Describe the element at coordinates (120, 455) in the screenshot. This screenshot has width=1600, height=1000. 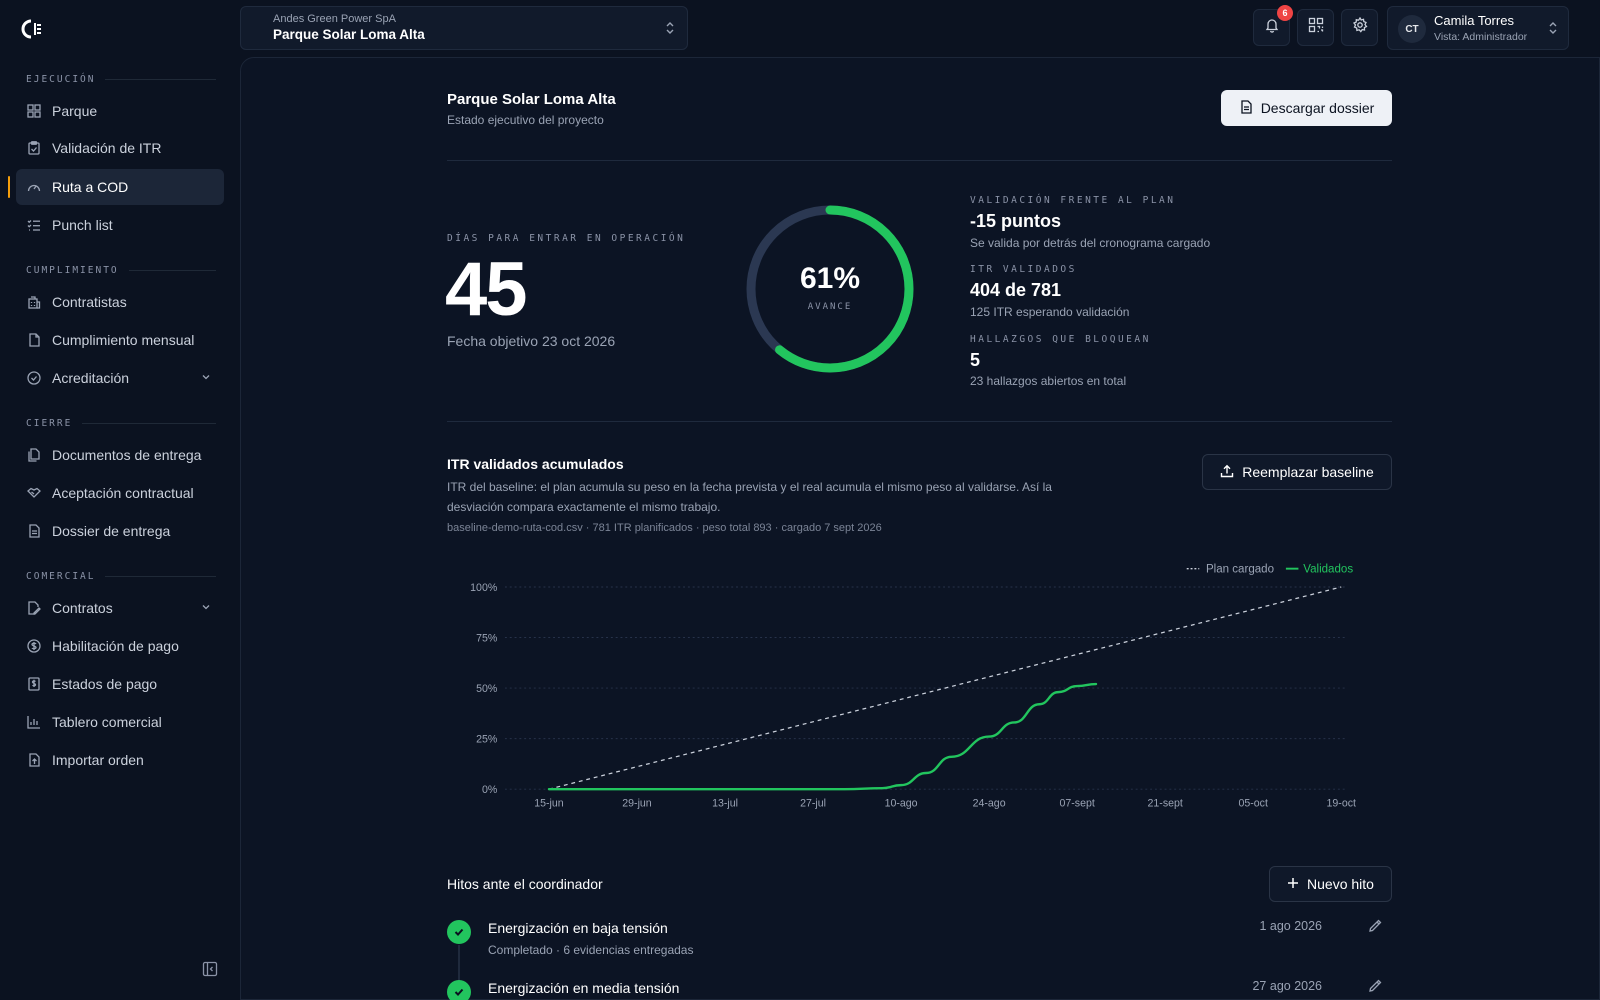
I see `sidebar-item-documentos-entrega: Documentos de entrega` at that location.